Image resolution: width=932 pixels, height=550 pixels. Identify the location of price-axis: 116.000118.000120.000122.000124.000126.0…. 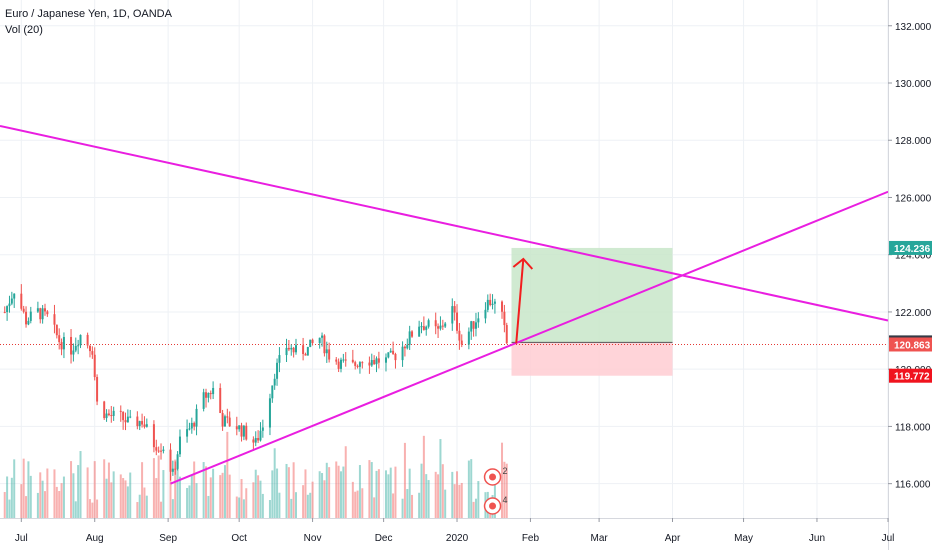
(910, 275).